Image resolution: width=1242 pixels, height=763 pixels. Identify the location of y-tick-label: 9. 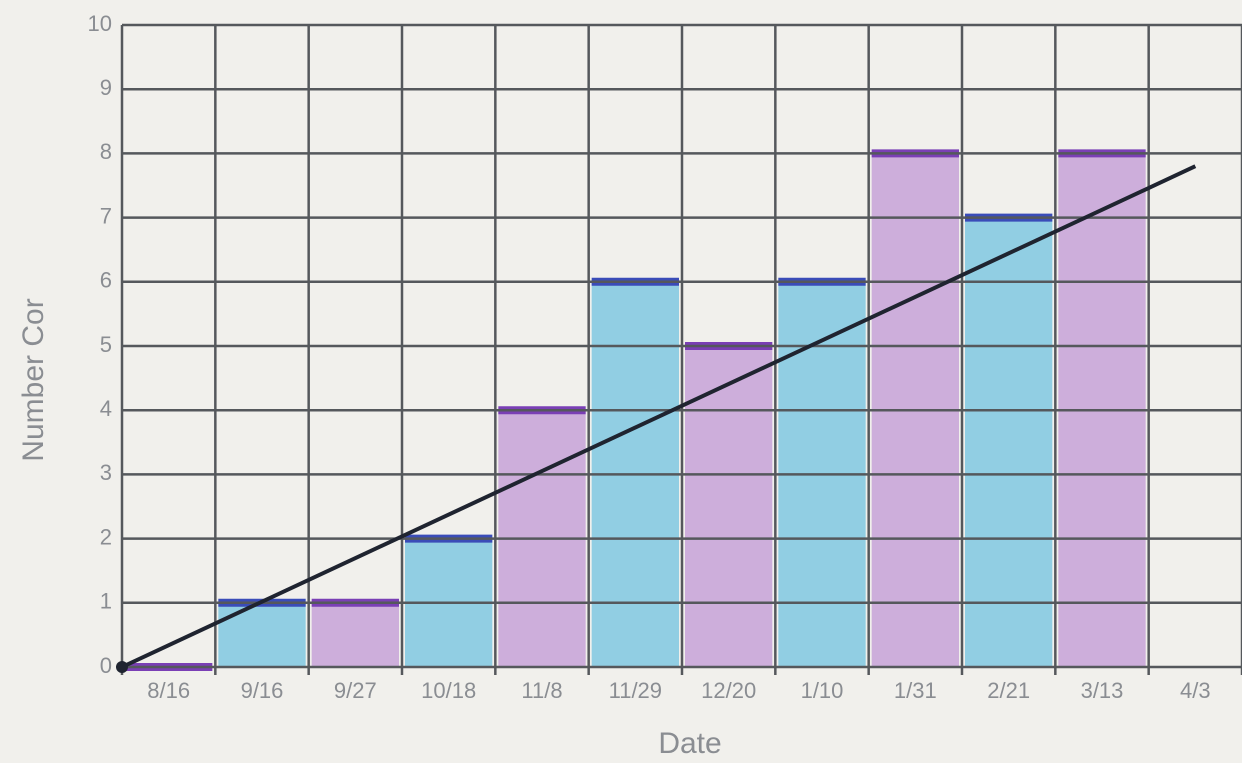
(106, 87).